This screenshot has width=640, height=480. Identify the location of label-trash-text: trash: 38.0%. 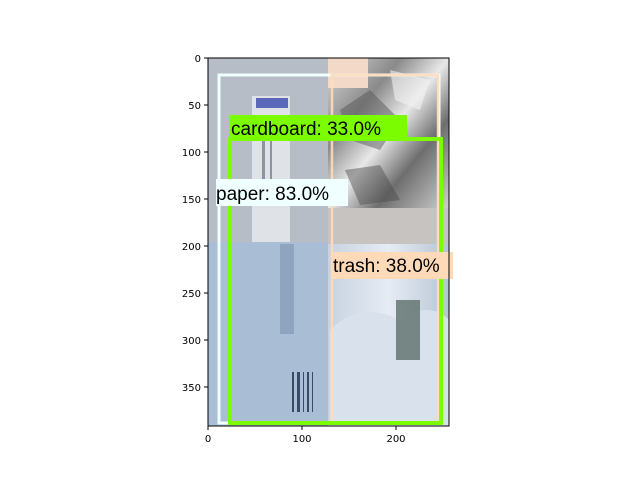
(386, 266).